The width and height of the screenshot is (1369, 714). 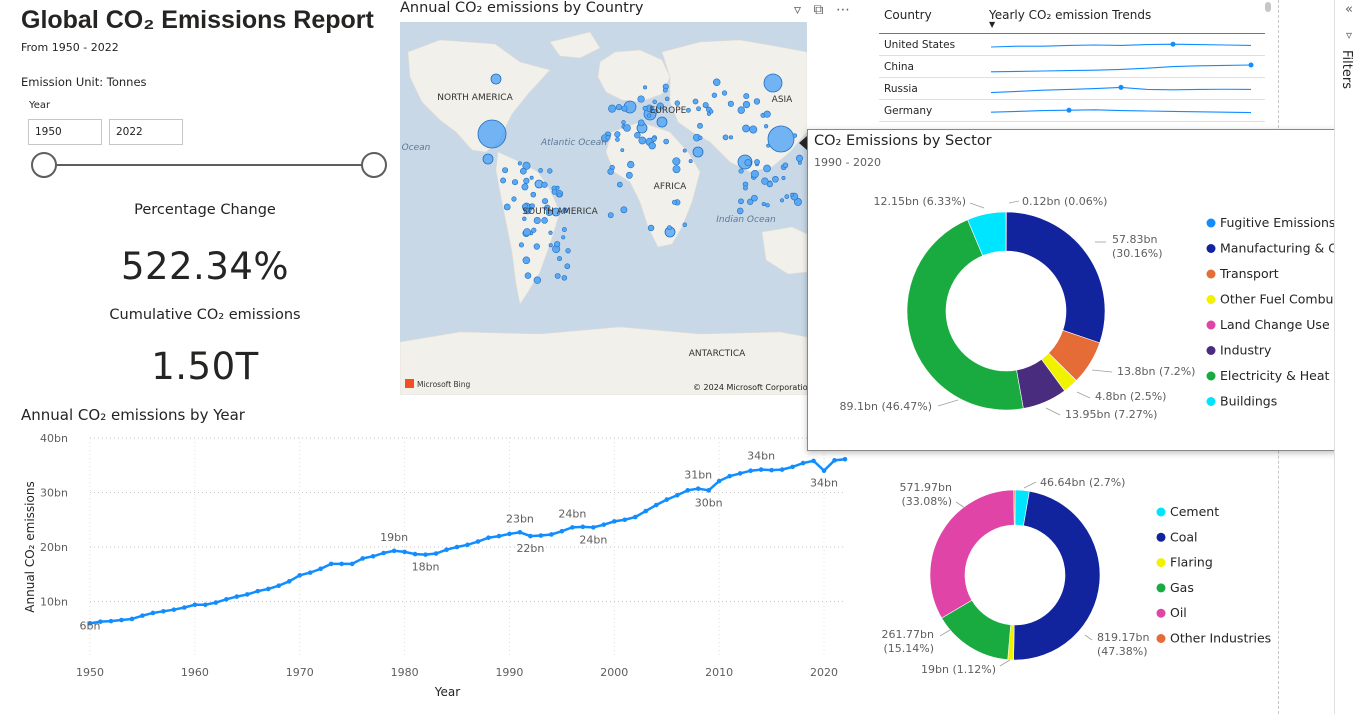 What do you see at coordinates (1182, 587) in the screenshot?
I see `legend-item: Gas` at bounding box center [1182, 587].